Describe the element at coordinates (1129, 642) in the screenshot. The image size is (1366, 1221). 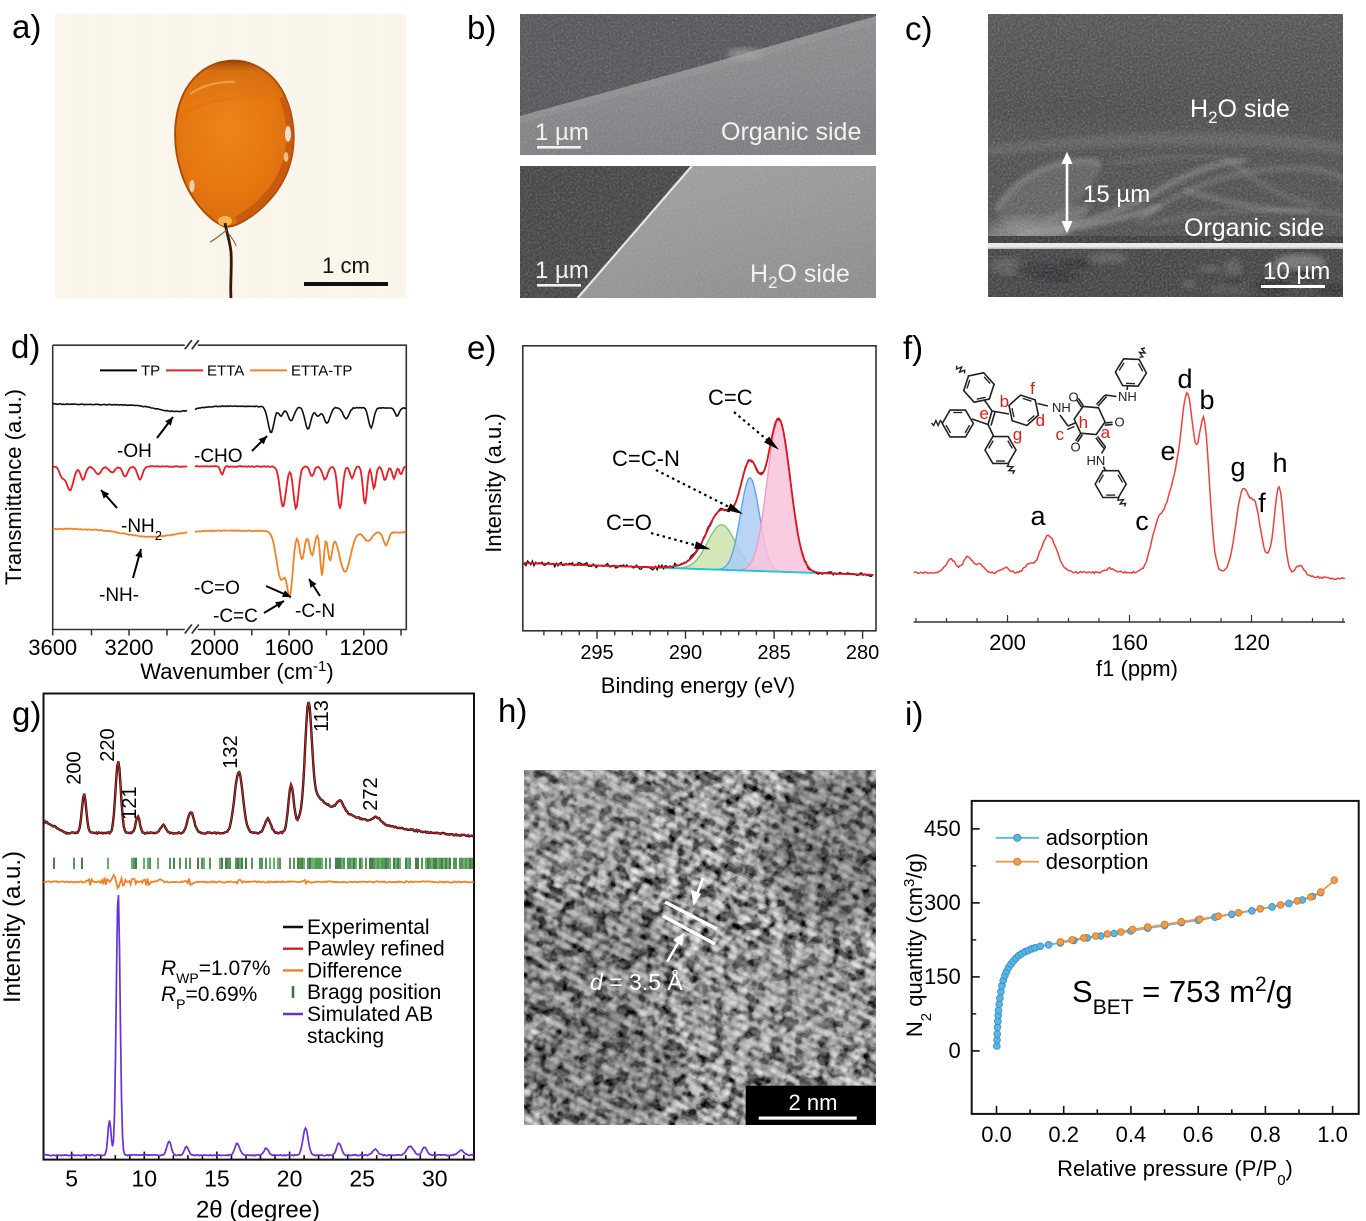
I see `svg-text: 160` at that location.